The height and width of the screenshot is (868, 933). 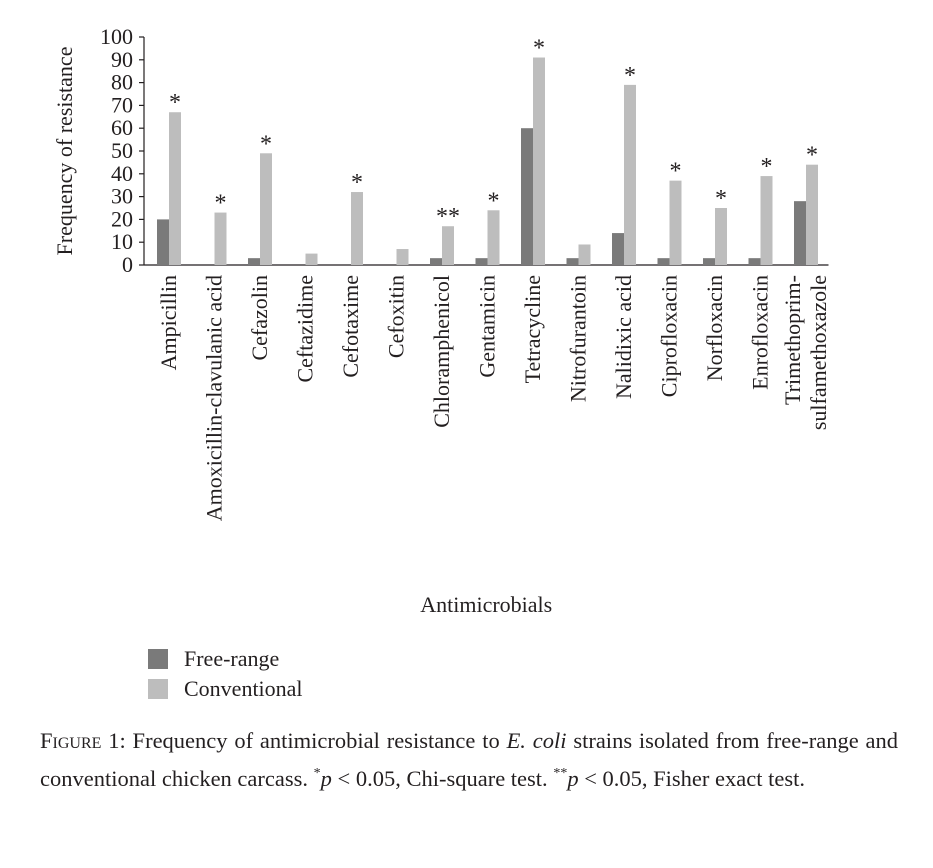 I want to click on y-tick-label: 10, so click(x=122, y=241).